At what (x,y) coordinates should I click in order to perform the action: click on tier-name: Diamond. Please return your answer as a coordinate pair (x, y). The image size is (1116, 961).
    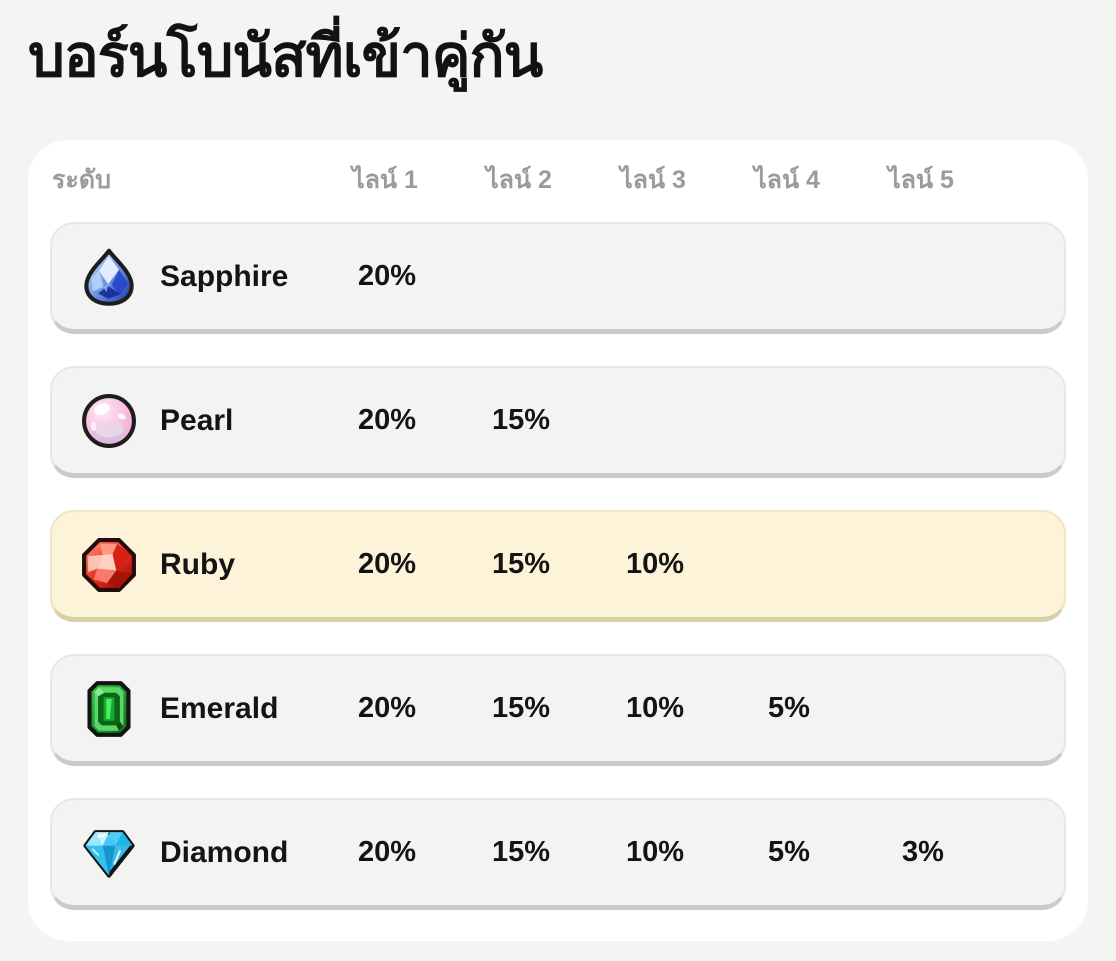
    Looking at the image, I should click on (224, 852).